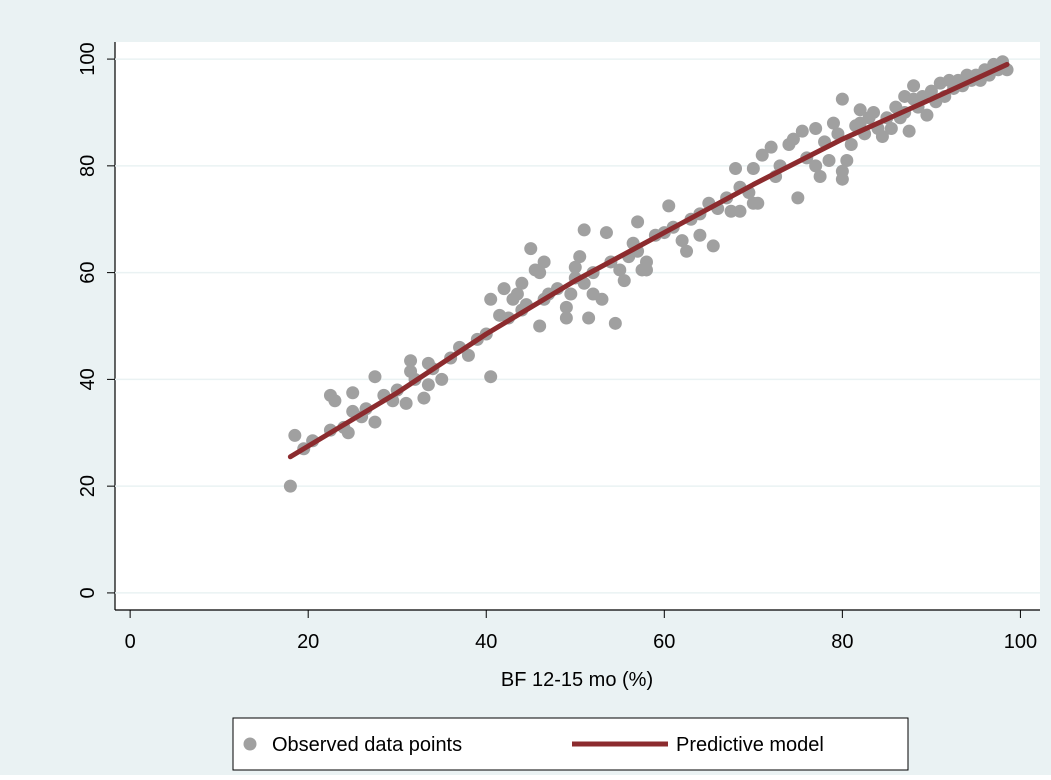  Describe the element at coordinates (664, 642) in the screenshot. I see `x-tick-label: 60` at that location.